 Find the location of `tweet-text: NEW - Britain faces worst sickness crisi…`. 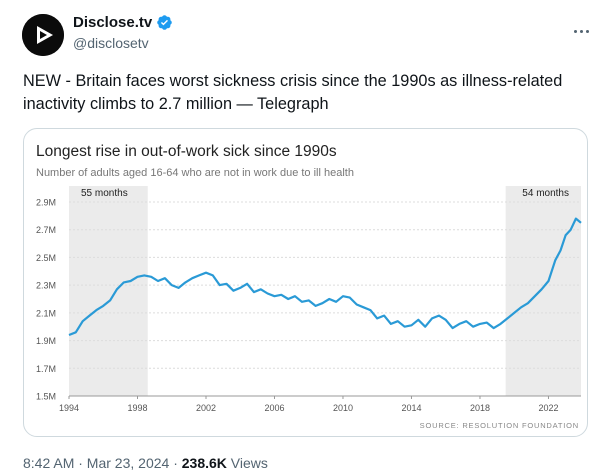

tweet-text: NEW - Britain faces worst sickness crisi… is located at coordinates (293, 92).